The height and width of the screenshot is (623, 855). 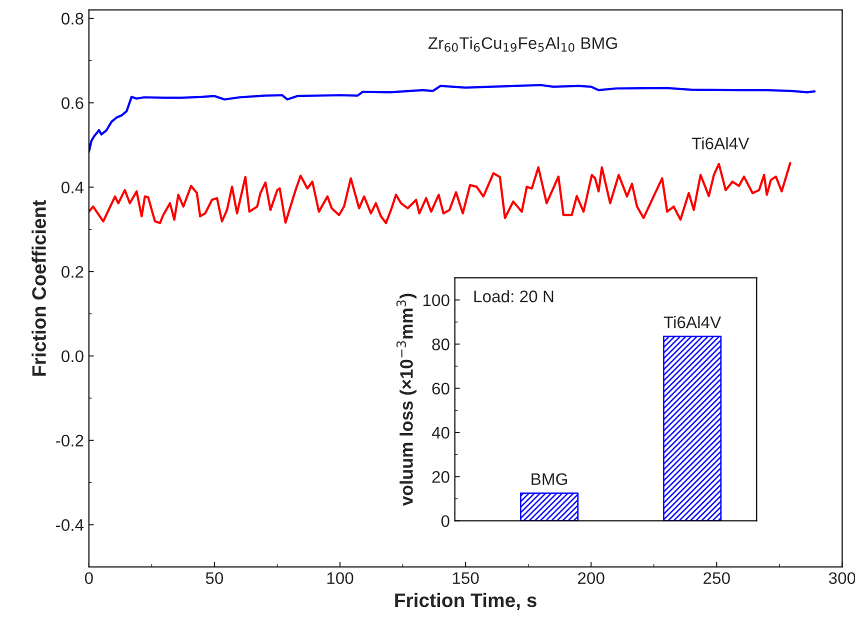 I want to click on y-tick-label: -0.4, so click(x=70, y=525).